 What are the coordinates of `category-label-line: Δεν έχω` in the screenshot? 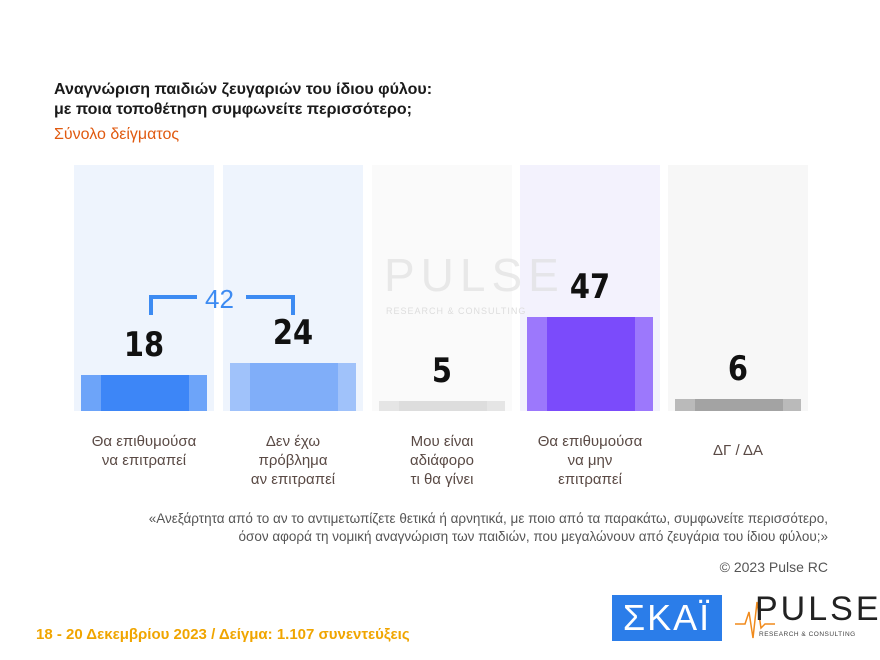 It's located at (293, 441).